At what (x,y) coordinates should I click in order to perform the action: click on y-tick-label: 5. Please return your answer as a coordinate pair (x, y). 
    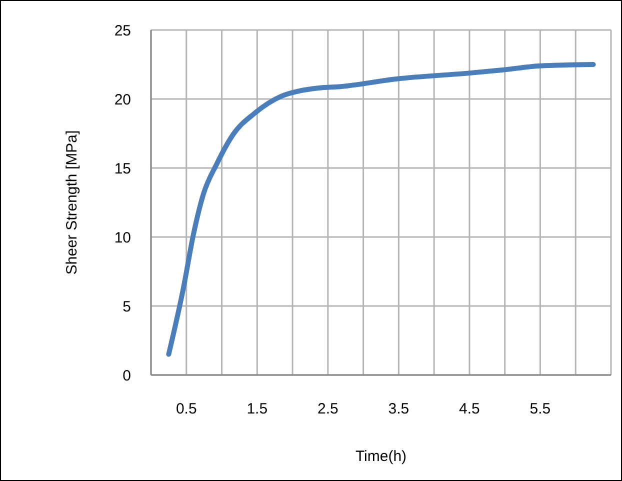
    Looking at the image, I should click on (126, 307).